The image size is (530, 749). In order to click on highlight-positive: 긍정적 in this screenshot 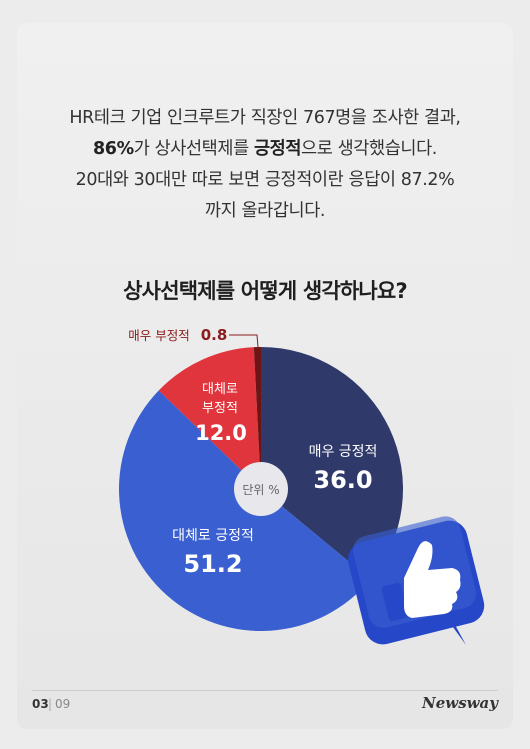, I will do `click(277, 149)`.